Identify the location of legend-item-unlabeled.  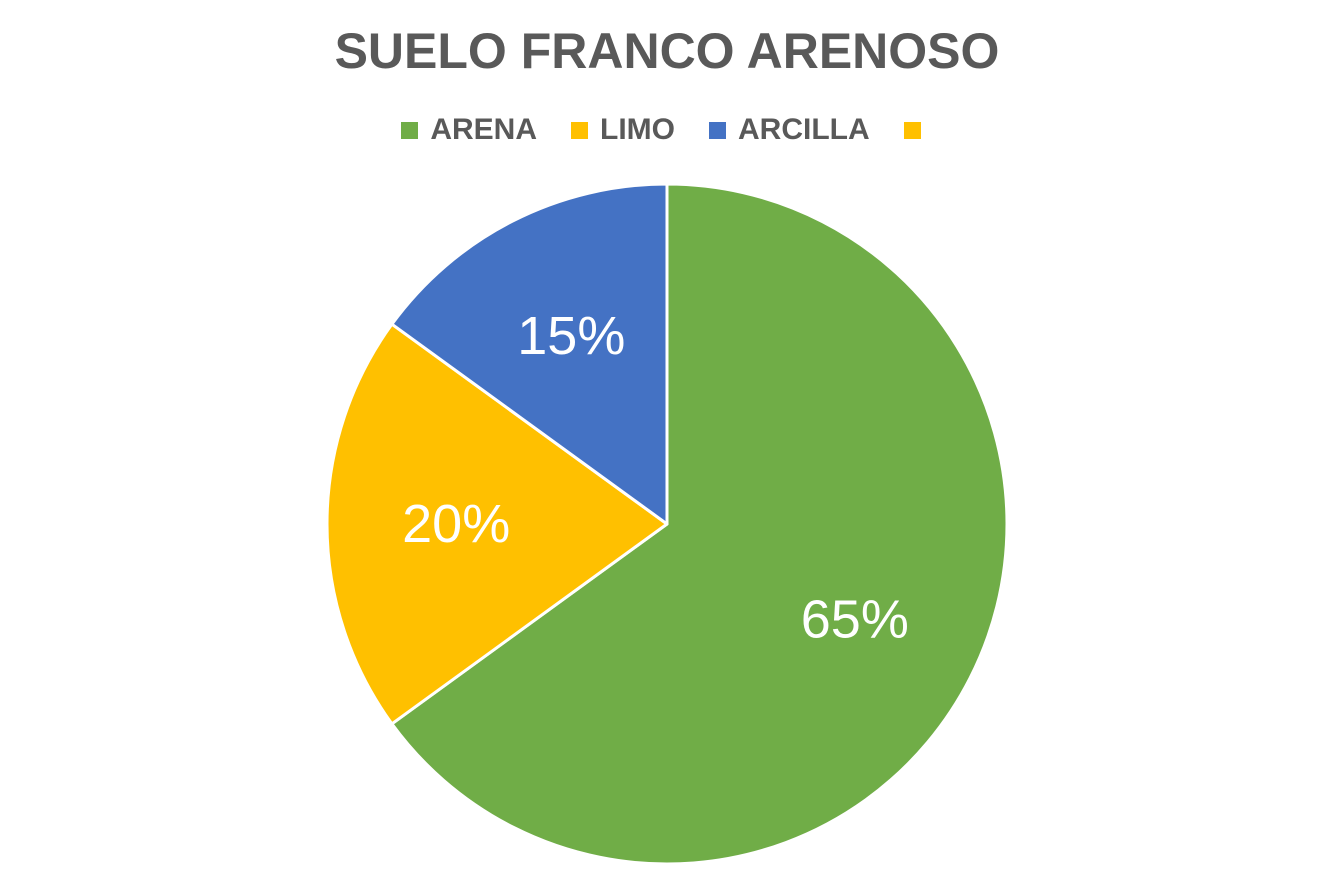
(918, 130).